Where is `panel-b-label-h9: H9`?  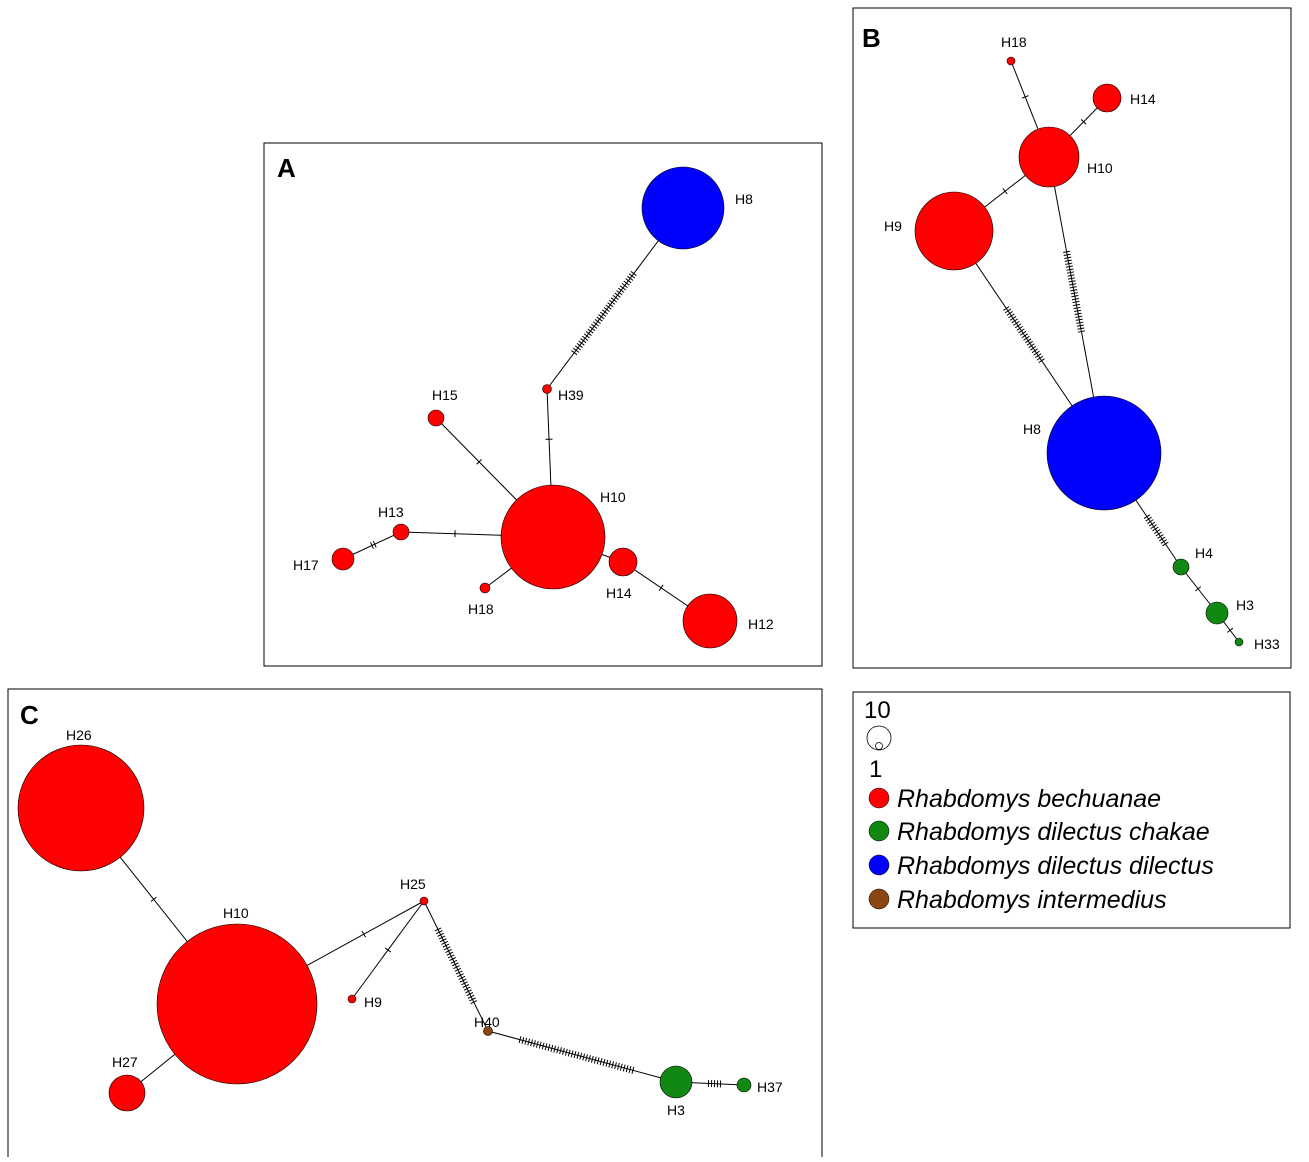 panel-b-label-h9: H9 is located at coordinates (893, 226).